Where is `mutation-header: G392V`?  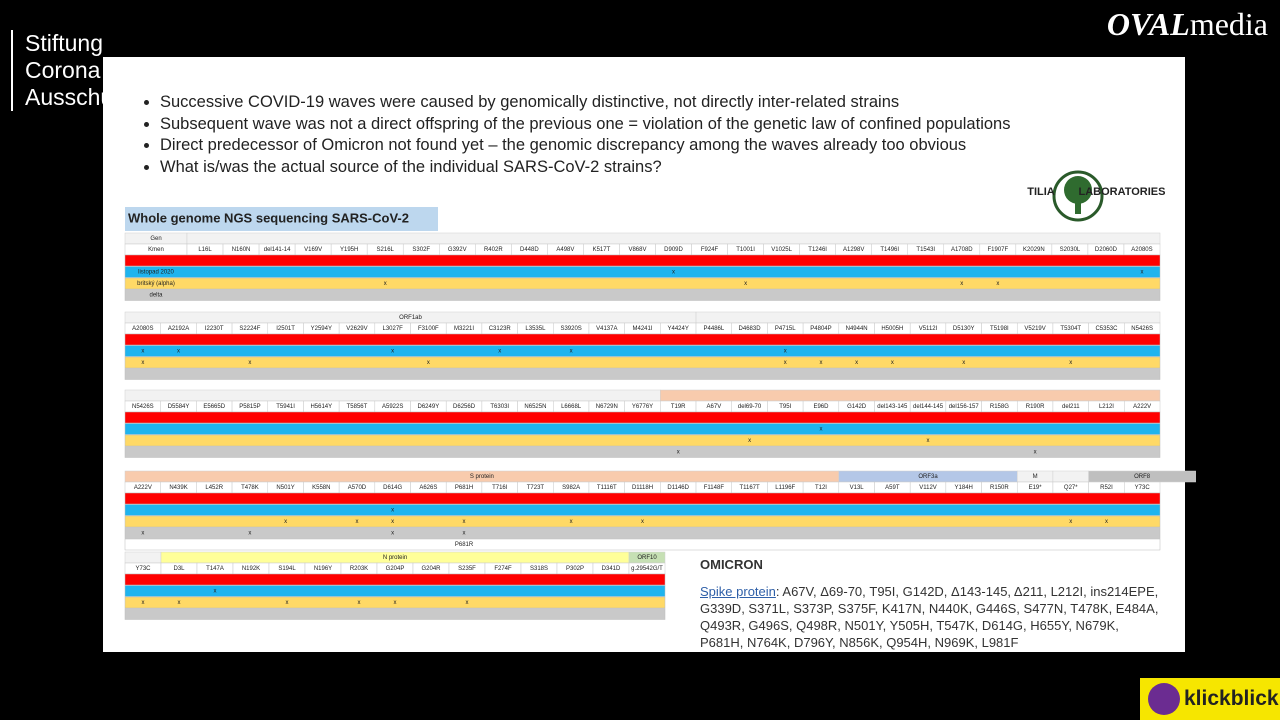 mutation-header: G392V is located at coordinates (457, 250).